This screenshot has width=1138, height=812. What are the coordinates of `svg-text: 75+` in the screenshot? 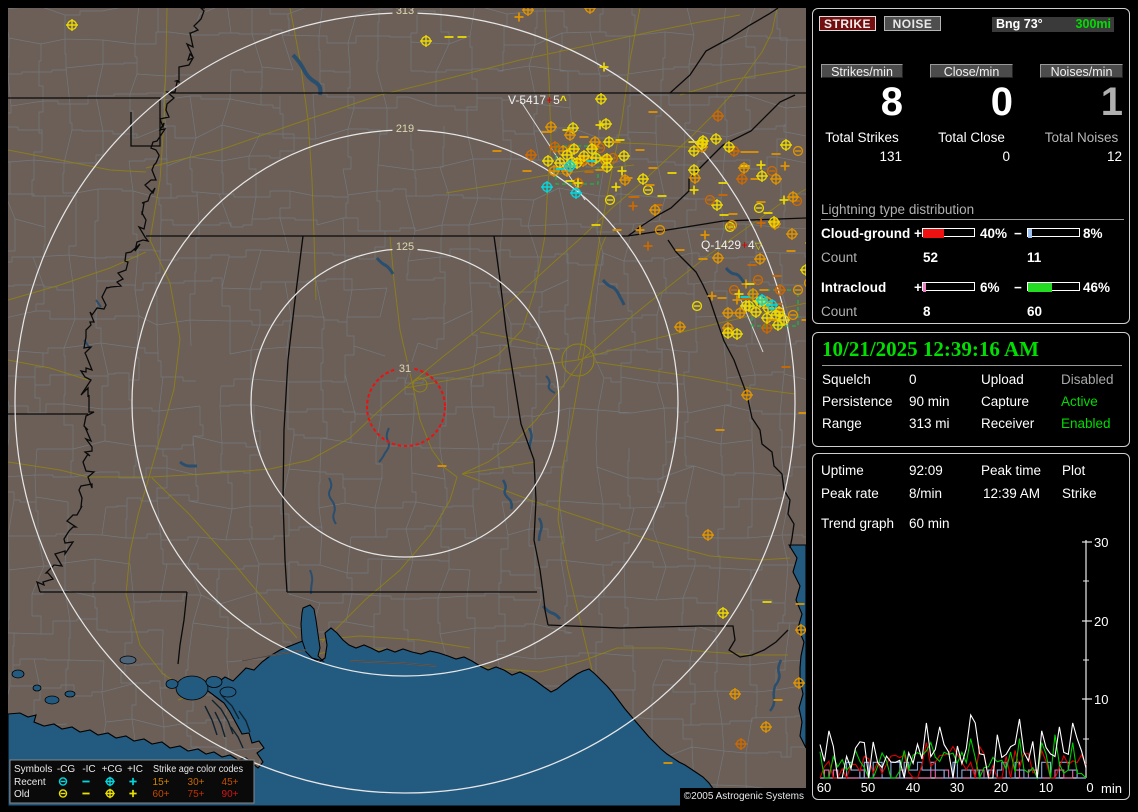 It's located at (196, 794).